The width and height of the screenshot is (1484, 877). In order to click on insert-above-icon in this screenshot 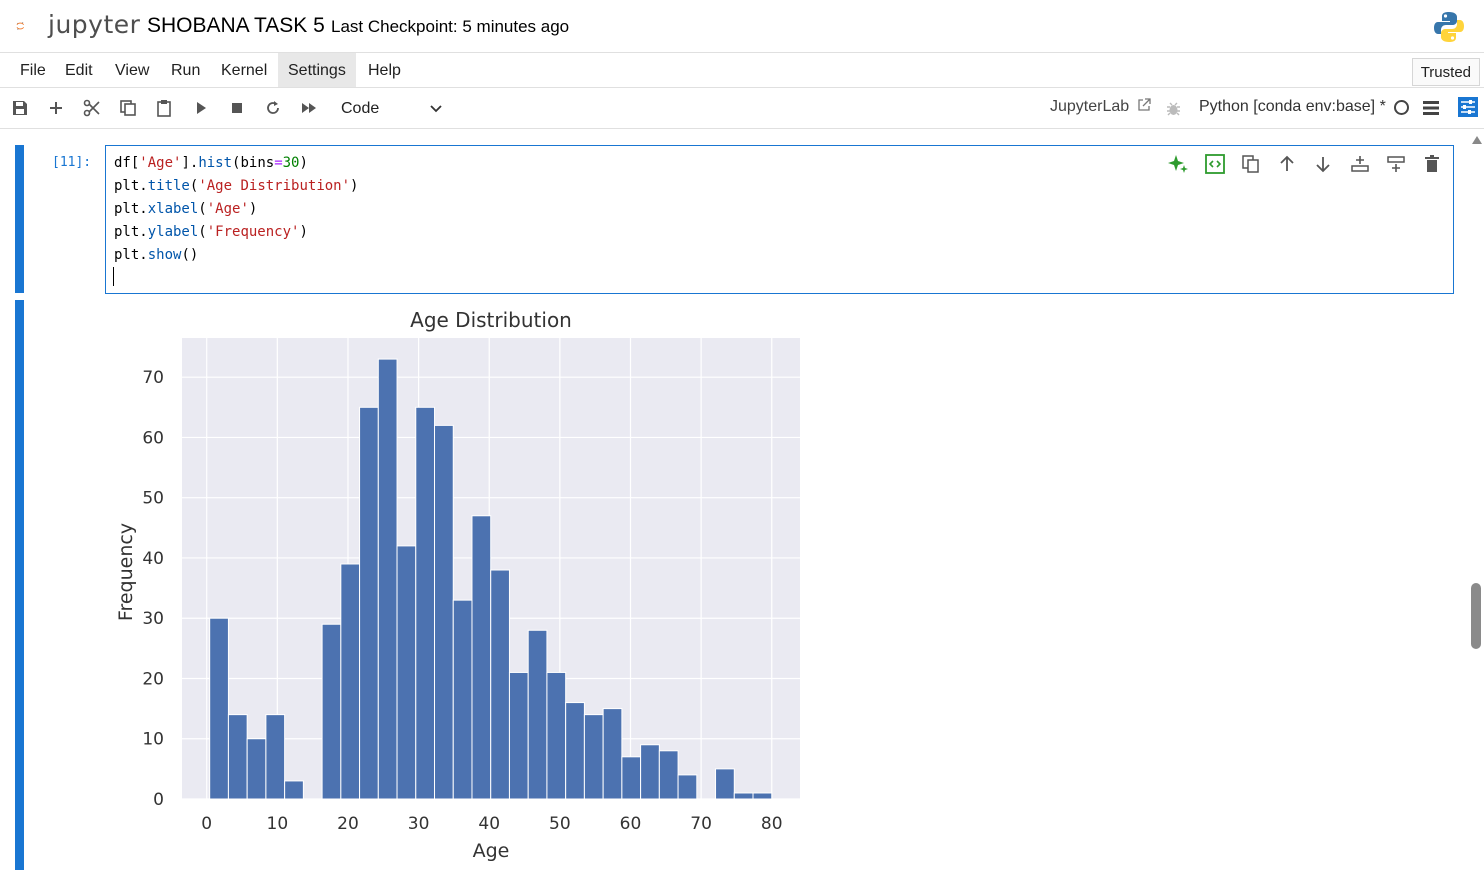, I will do `click(1360, 164)`.